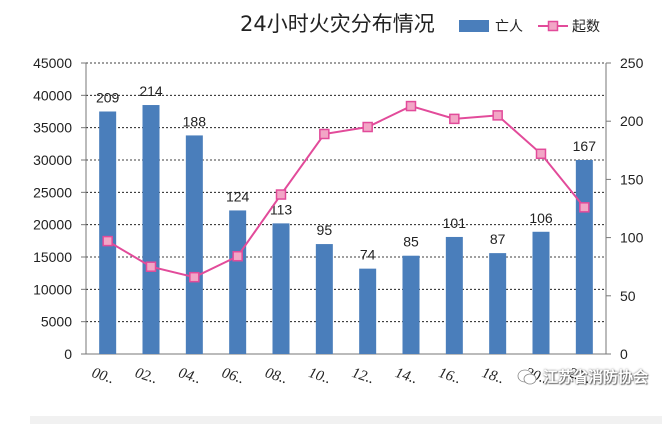 The image size is (662, 424). I want to click on y-right-tick-label: 250, so click(632, 63).